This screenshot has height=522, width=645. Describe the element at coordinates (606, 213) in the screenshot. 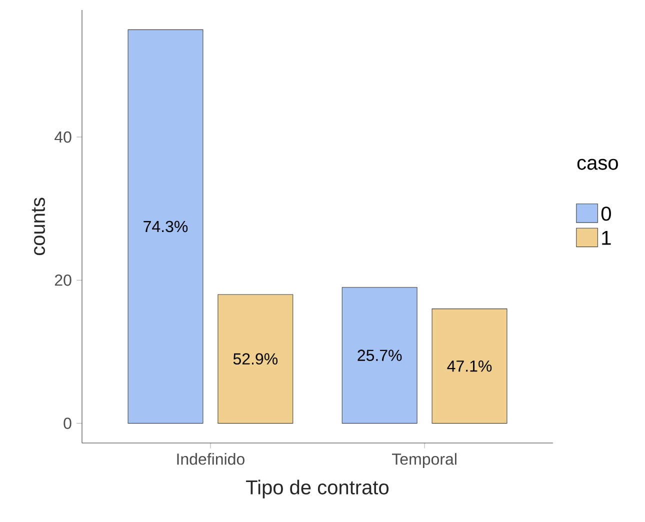

I see `legend-label: 0` at that location.